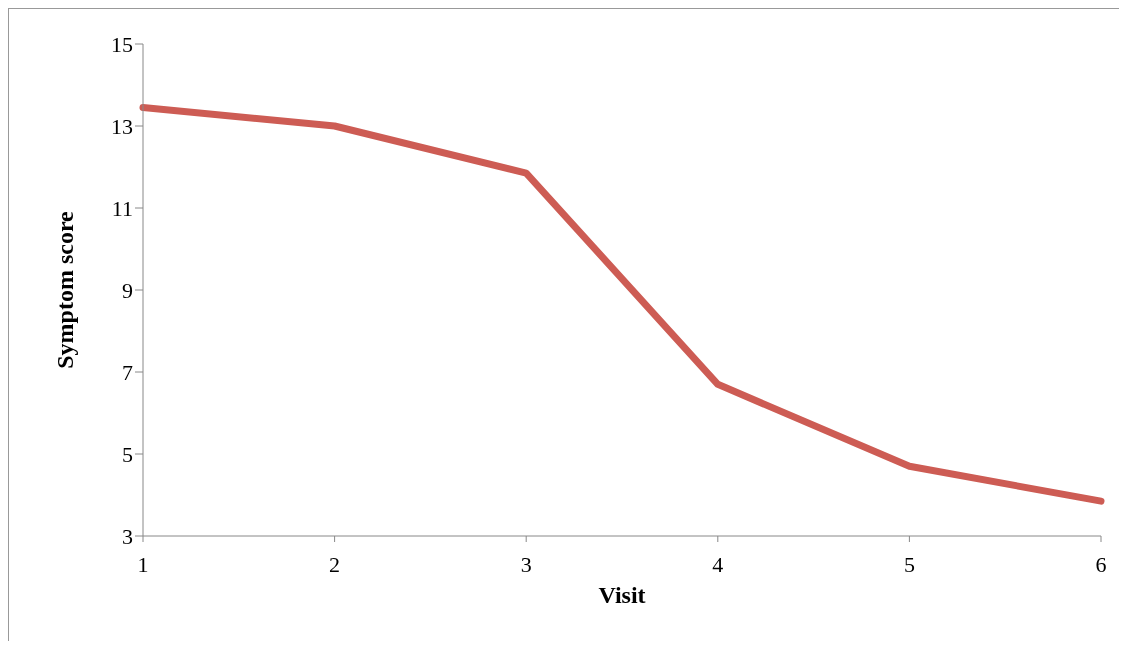 This screenshot has height=647, width=1129. I want to click on x-axis-title: Visit, so click(622, 595).